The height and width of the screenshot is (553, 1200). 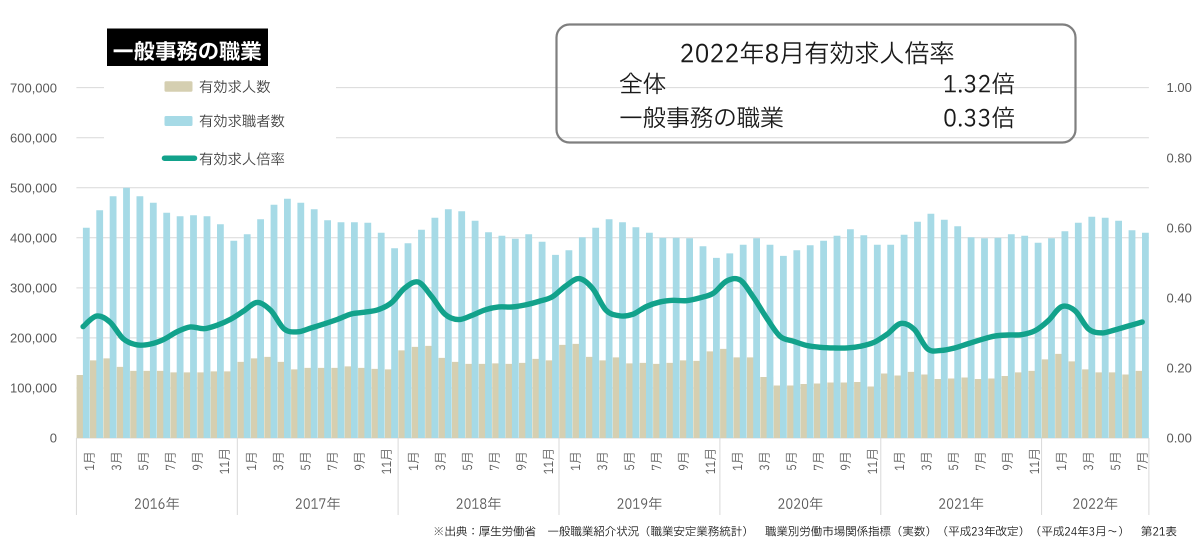 I want to click on svg-text: 0.80, so click(x=1179, y=157).